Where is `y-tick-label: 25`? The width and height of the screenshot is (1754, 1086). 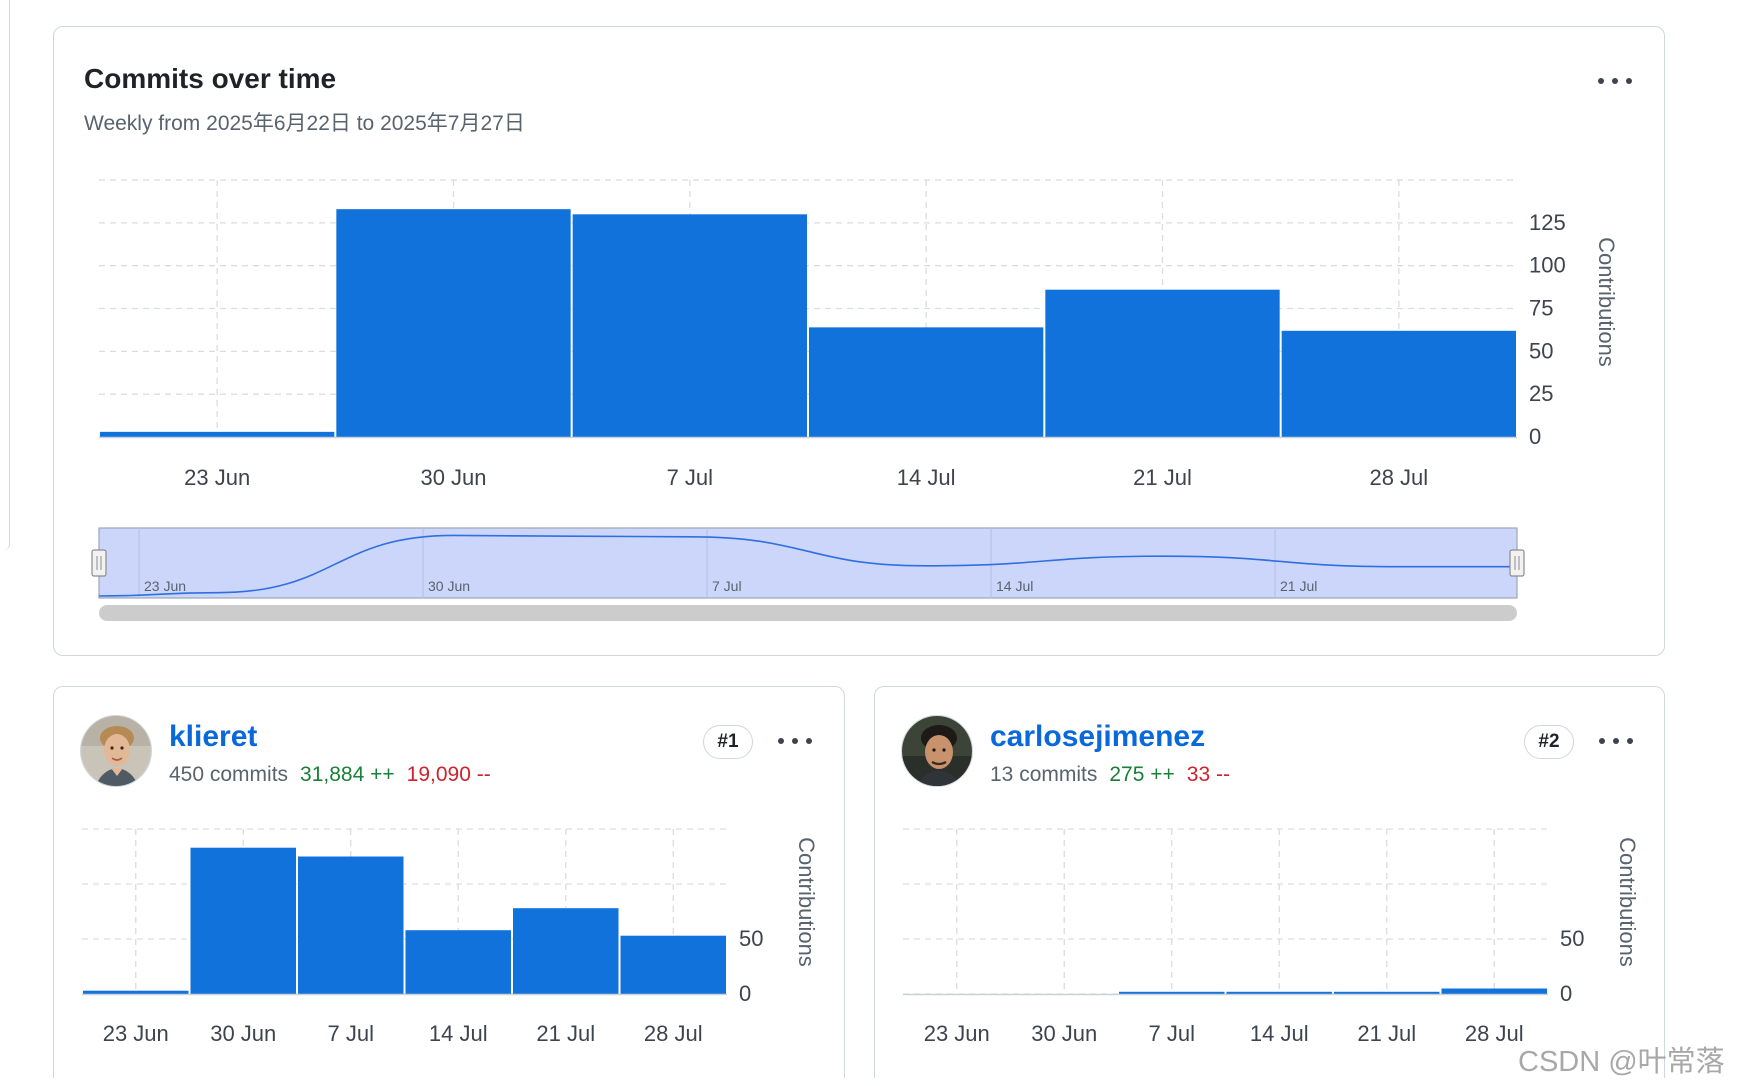
y-tick-label: 25 is located at coordinates (1541, 393).